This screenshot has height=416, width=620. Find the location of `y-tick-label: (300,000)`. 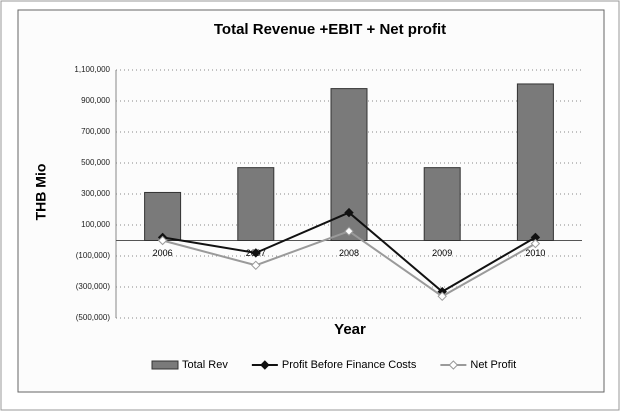

y-tick-label: (300,000) is located at coordinates (93, 286).